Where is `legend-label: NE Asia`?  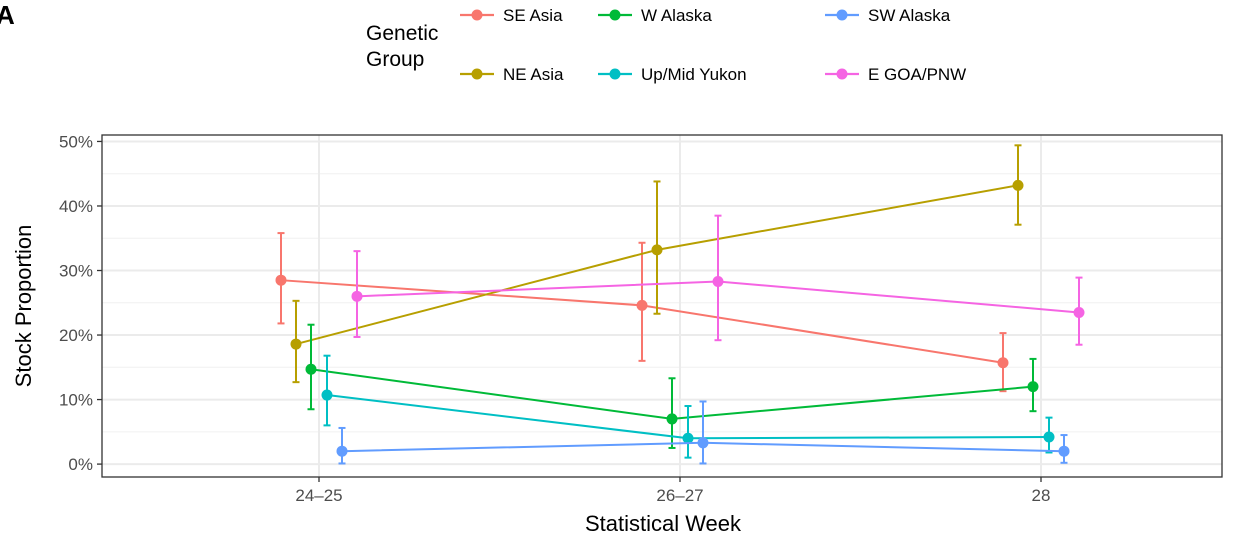 legend-label: NE Asia is located at coordinates (533, 74).